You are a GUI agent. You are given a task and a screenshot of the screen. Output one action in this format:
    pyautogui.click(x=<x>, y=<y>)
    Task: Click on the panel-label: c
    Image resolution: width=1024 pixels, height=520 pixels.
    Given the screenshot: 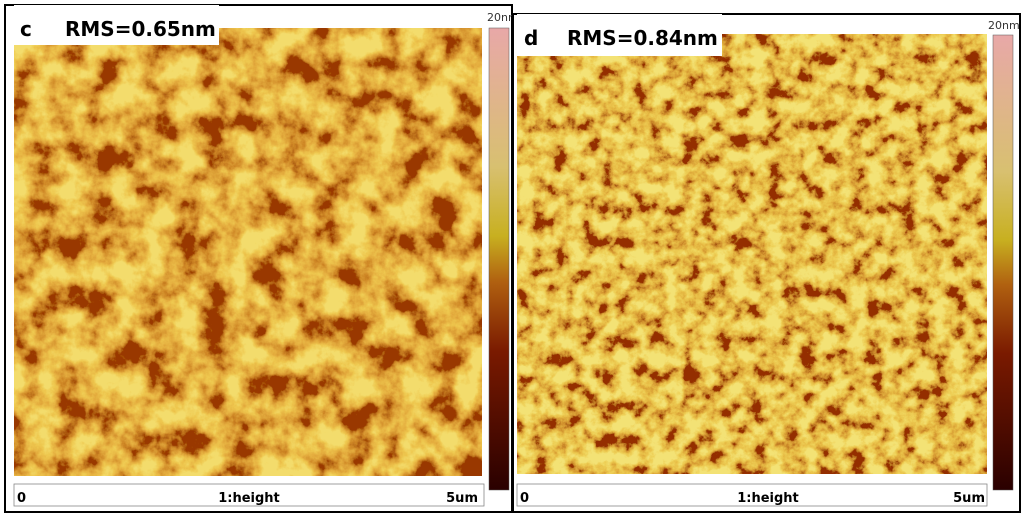 What is the action you would take?
    pyautogui.click(x=26, y=29)
    